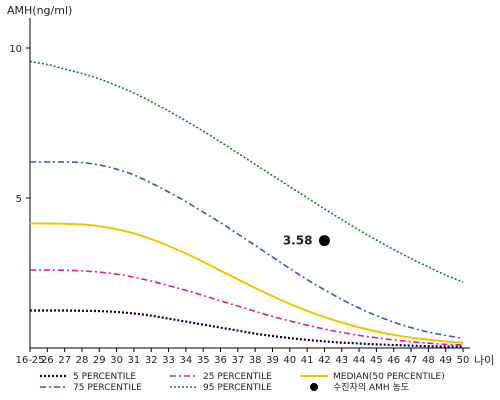 The width and height of the screenshot is (500, 400). What do you see at coordinates (393, 360) in the screenshot?
I see `x-tick-label: 46` at bounding box center [393, 360].